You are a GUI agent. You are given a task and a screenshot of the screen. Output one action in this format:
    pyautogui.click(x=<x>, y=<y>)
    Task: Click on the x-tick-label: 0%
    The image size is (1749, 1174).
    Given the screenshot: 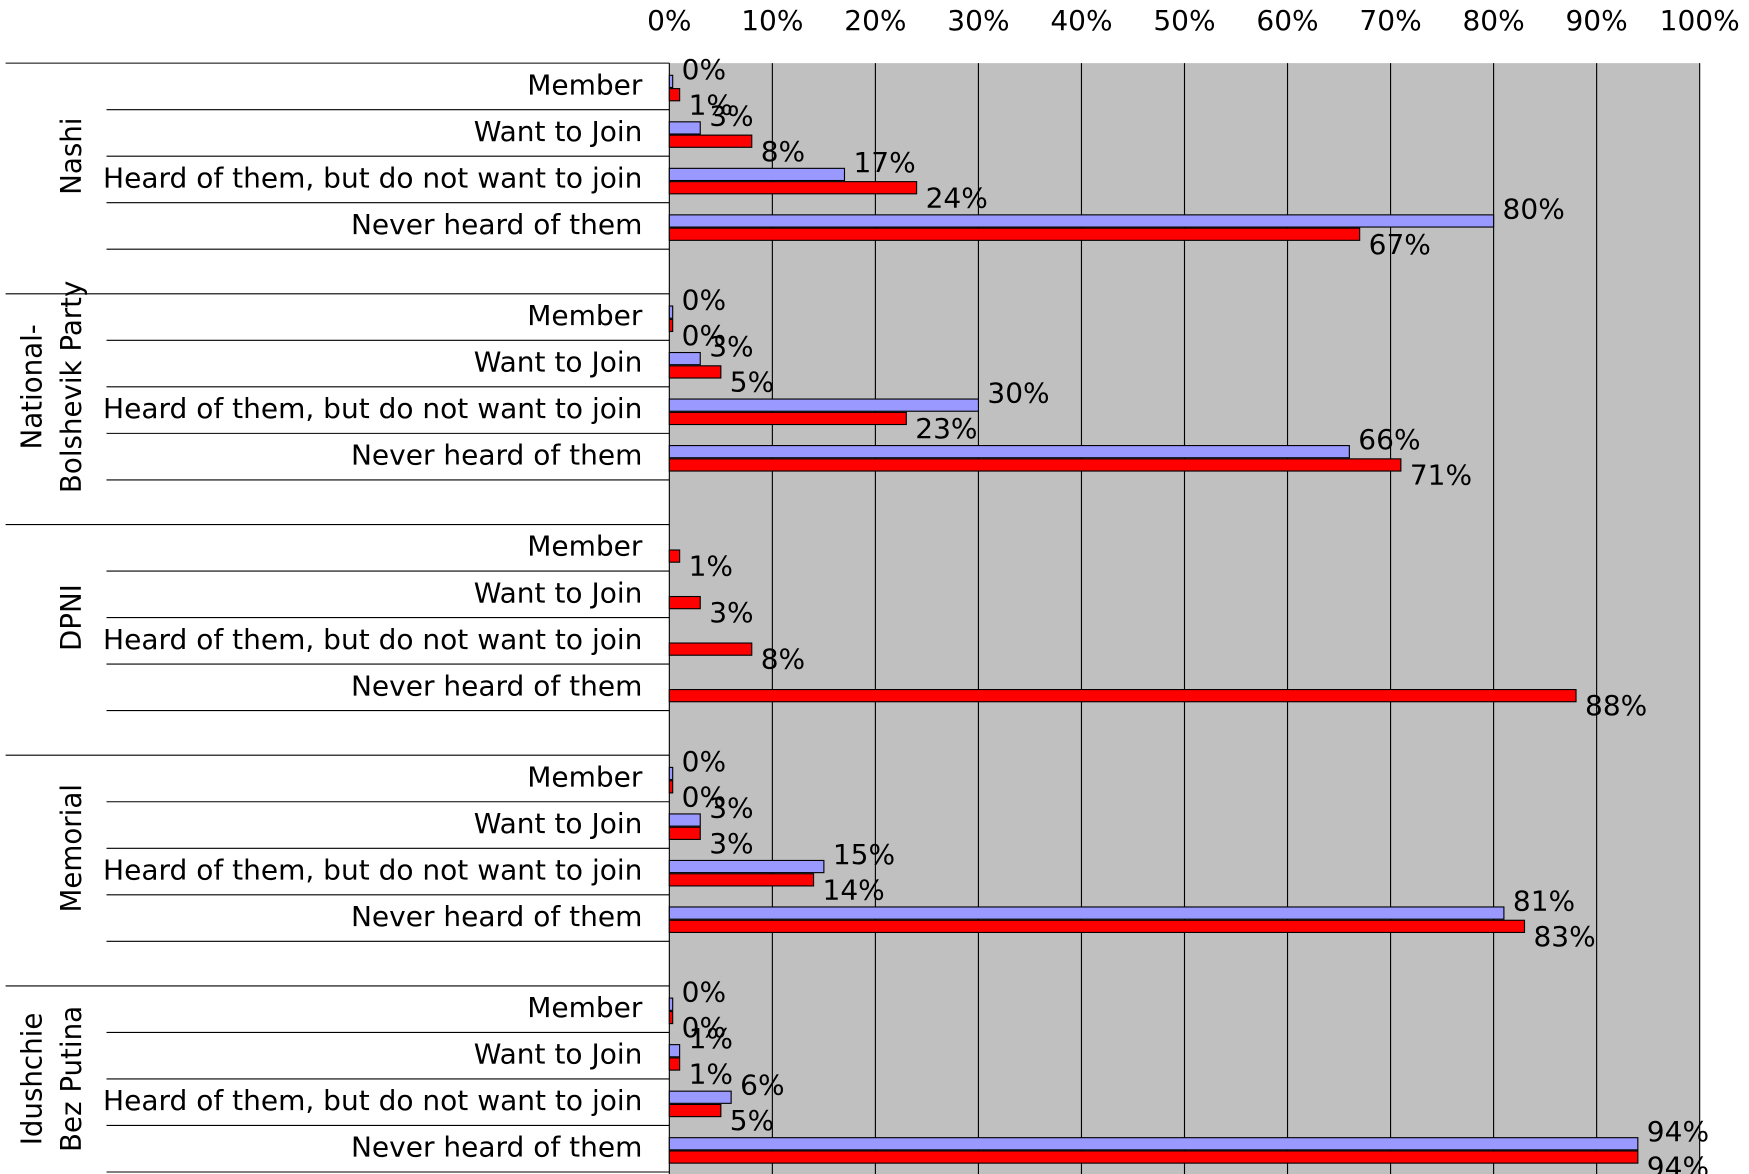 What is the action you would take?
    pyautogui.click(x=669, y=20)
    